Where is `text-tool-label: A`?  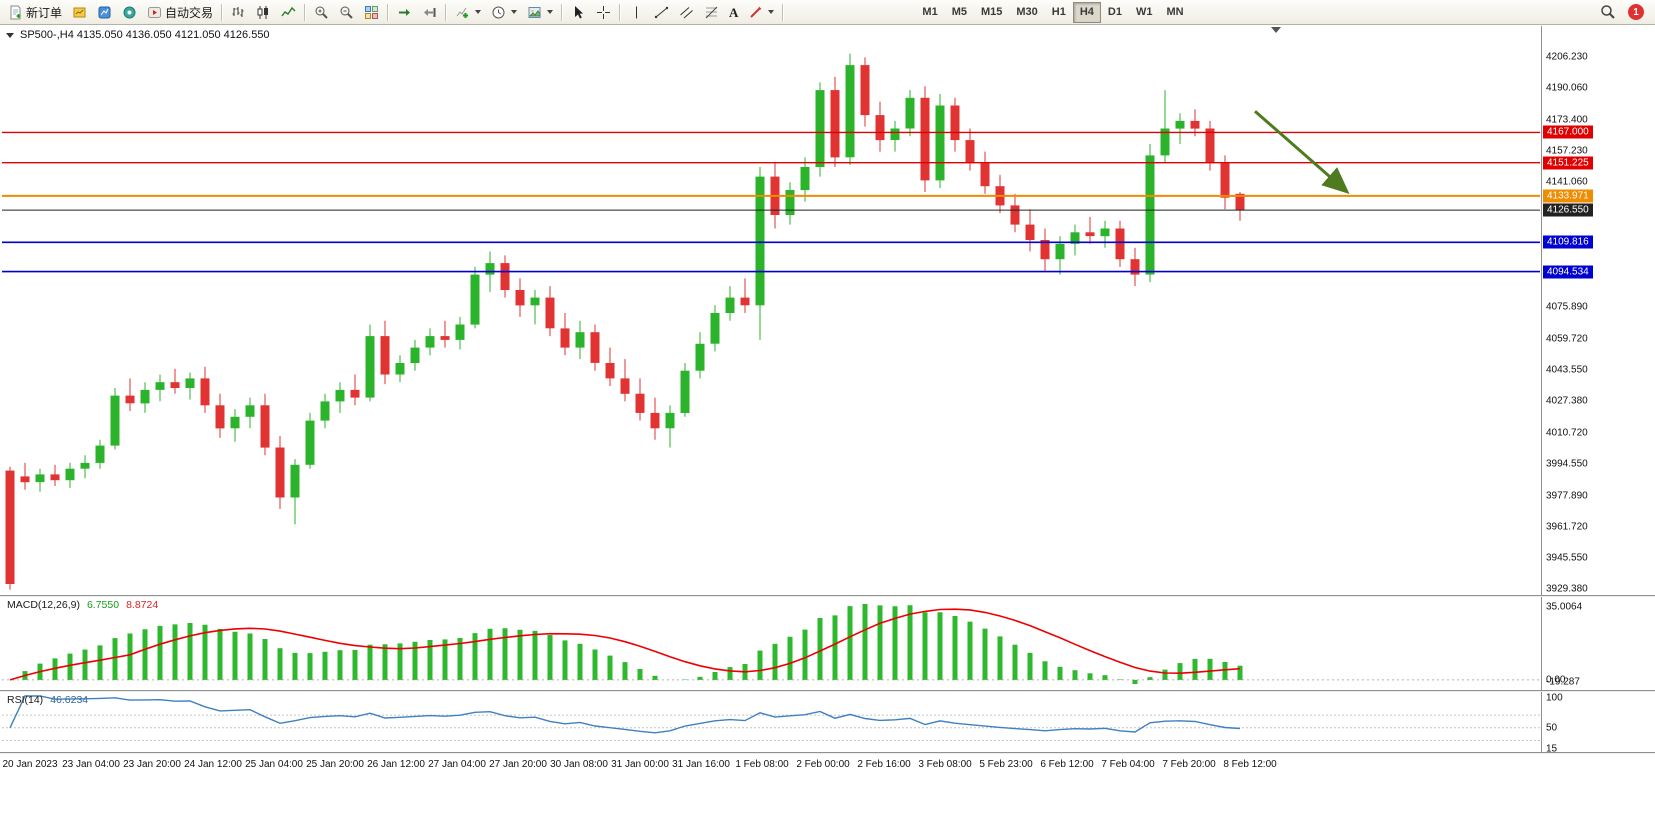
text-tool-label: A is located at coordinates (734, 12).